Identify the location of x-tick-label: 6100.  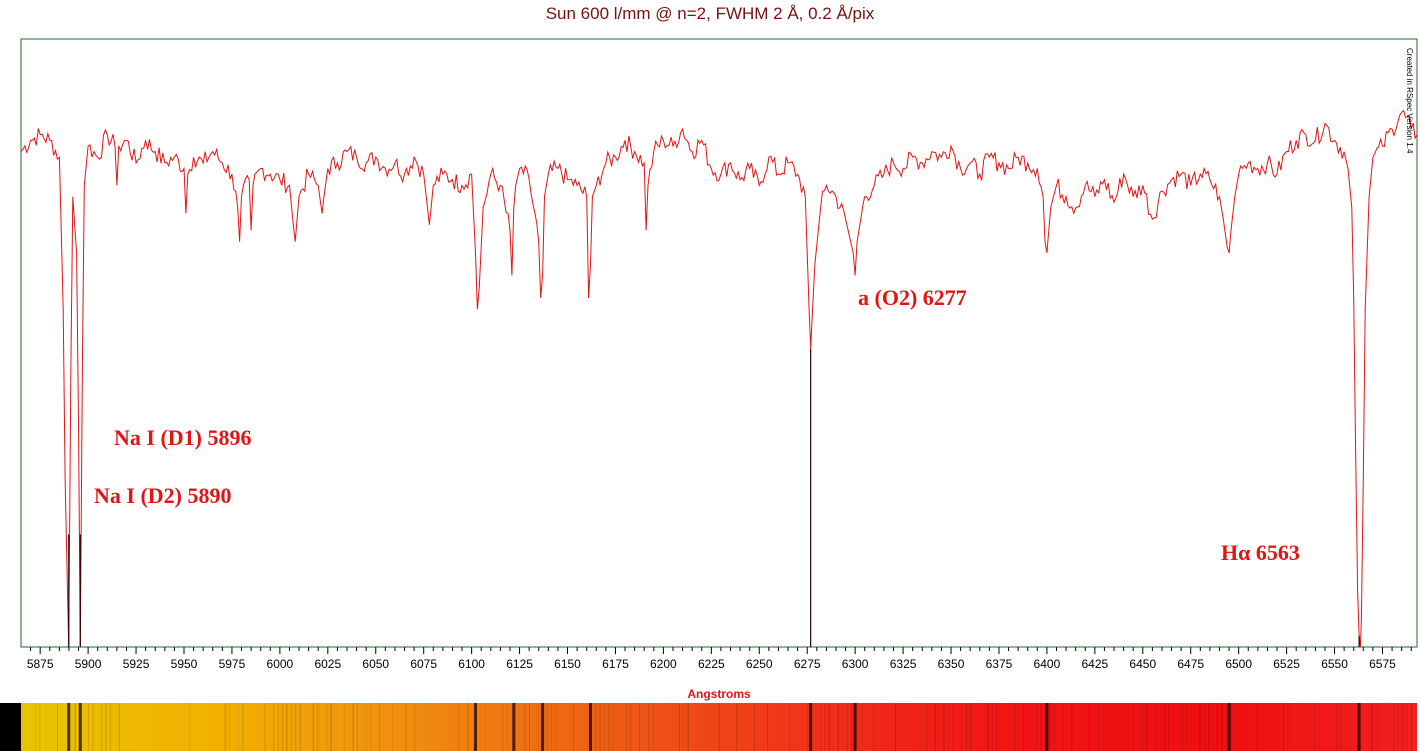
(471, 664).